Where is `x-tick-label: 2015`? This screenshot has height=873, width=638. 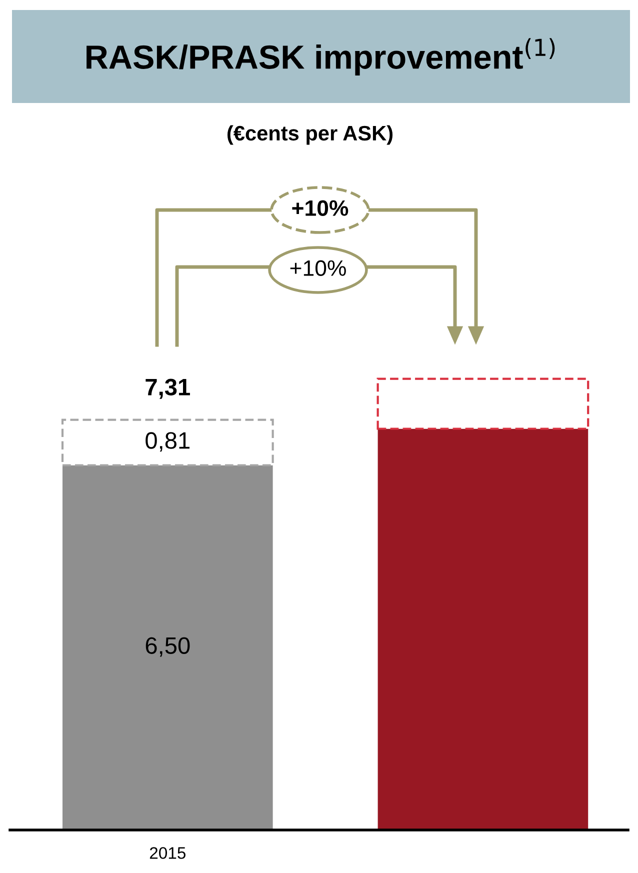 x-tick-label: 2015 is located at coordinates (168, 853).